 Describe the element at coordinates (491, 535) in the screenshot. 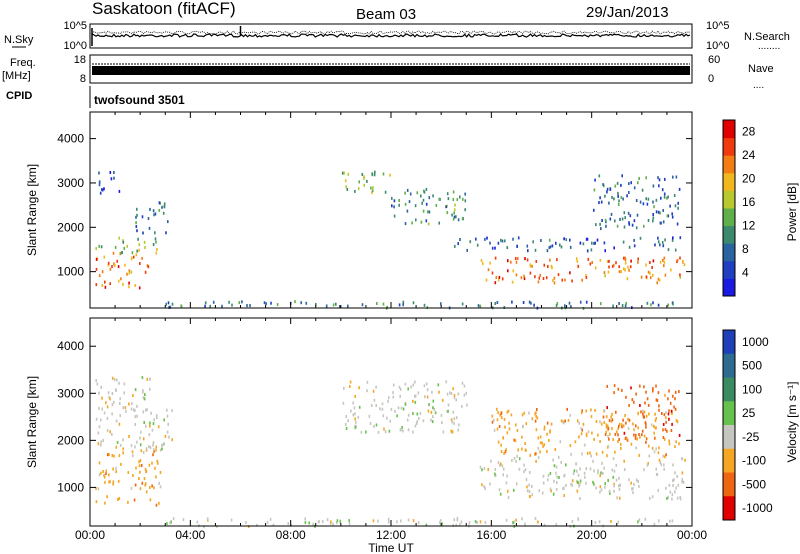

I see `time-tick-label: 16:00` at that location.